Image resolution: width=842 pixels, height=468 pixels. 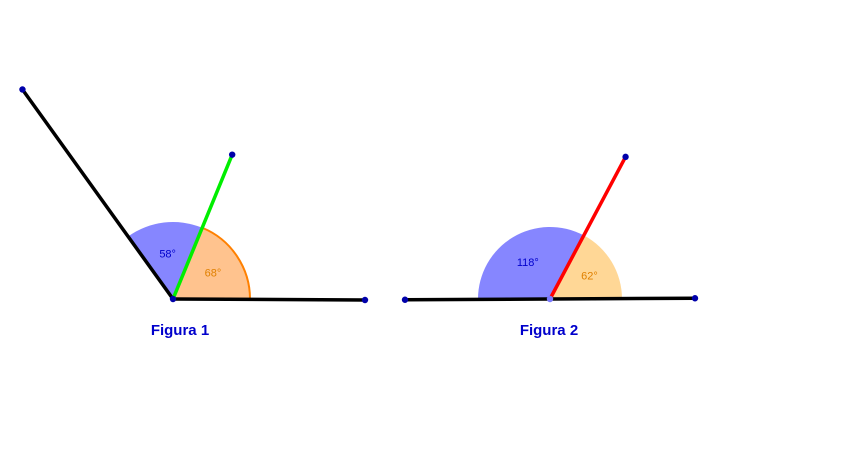 I want to click on figure-2-caption: Figura 2, so click(x=549, y=330).